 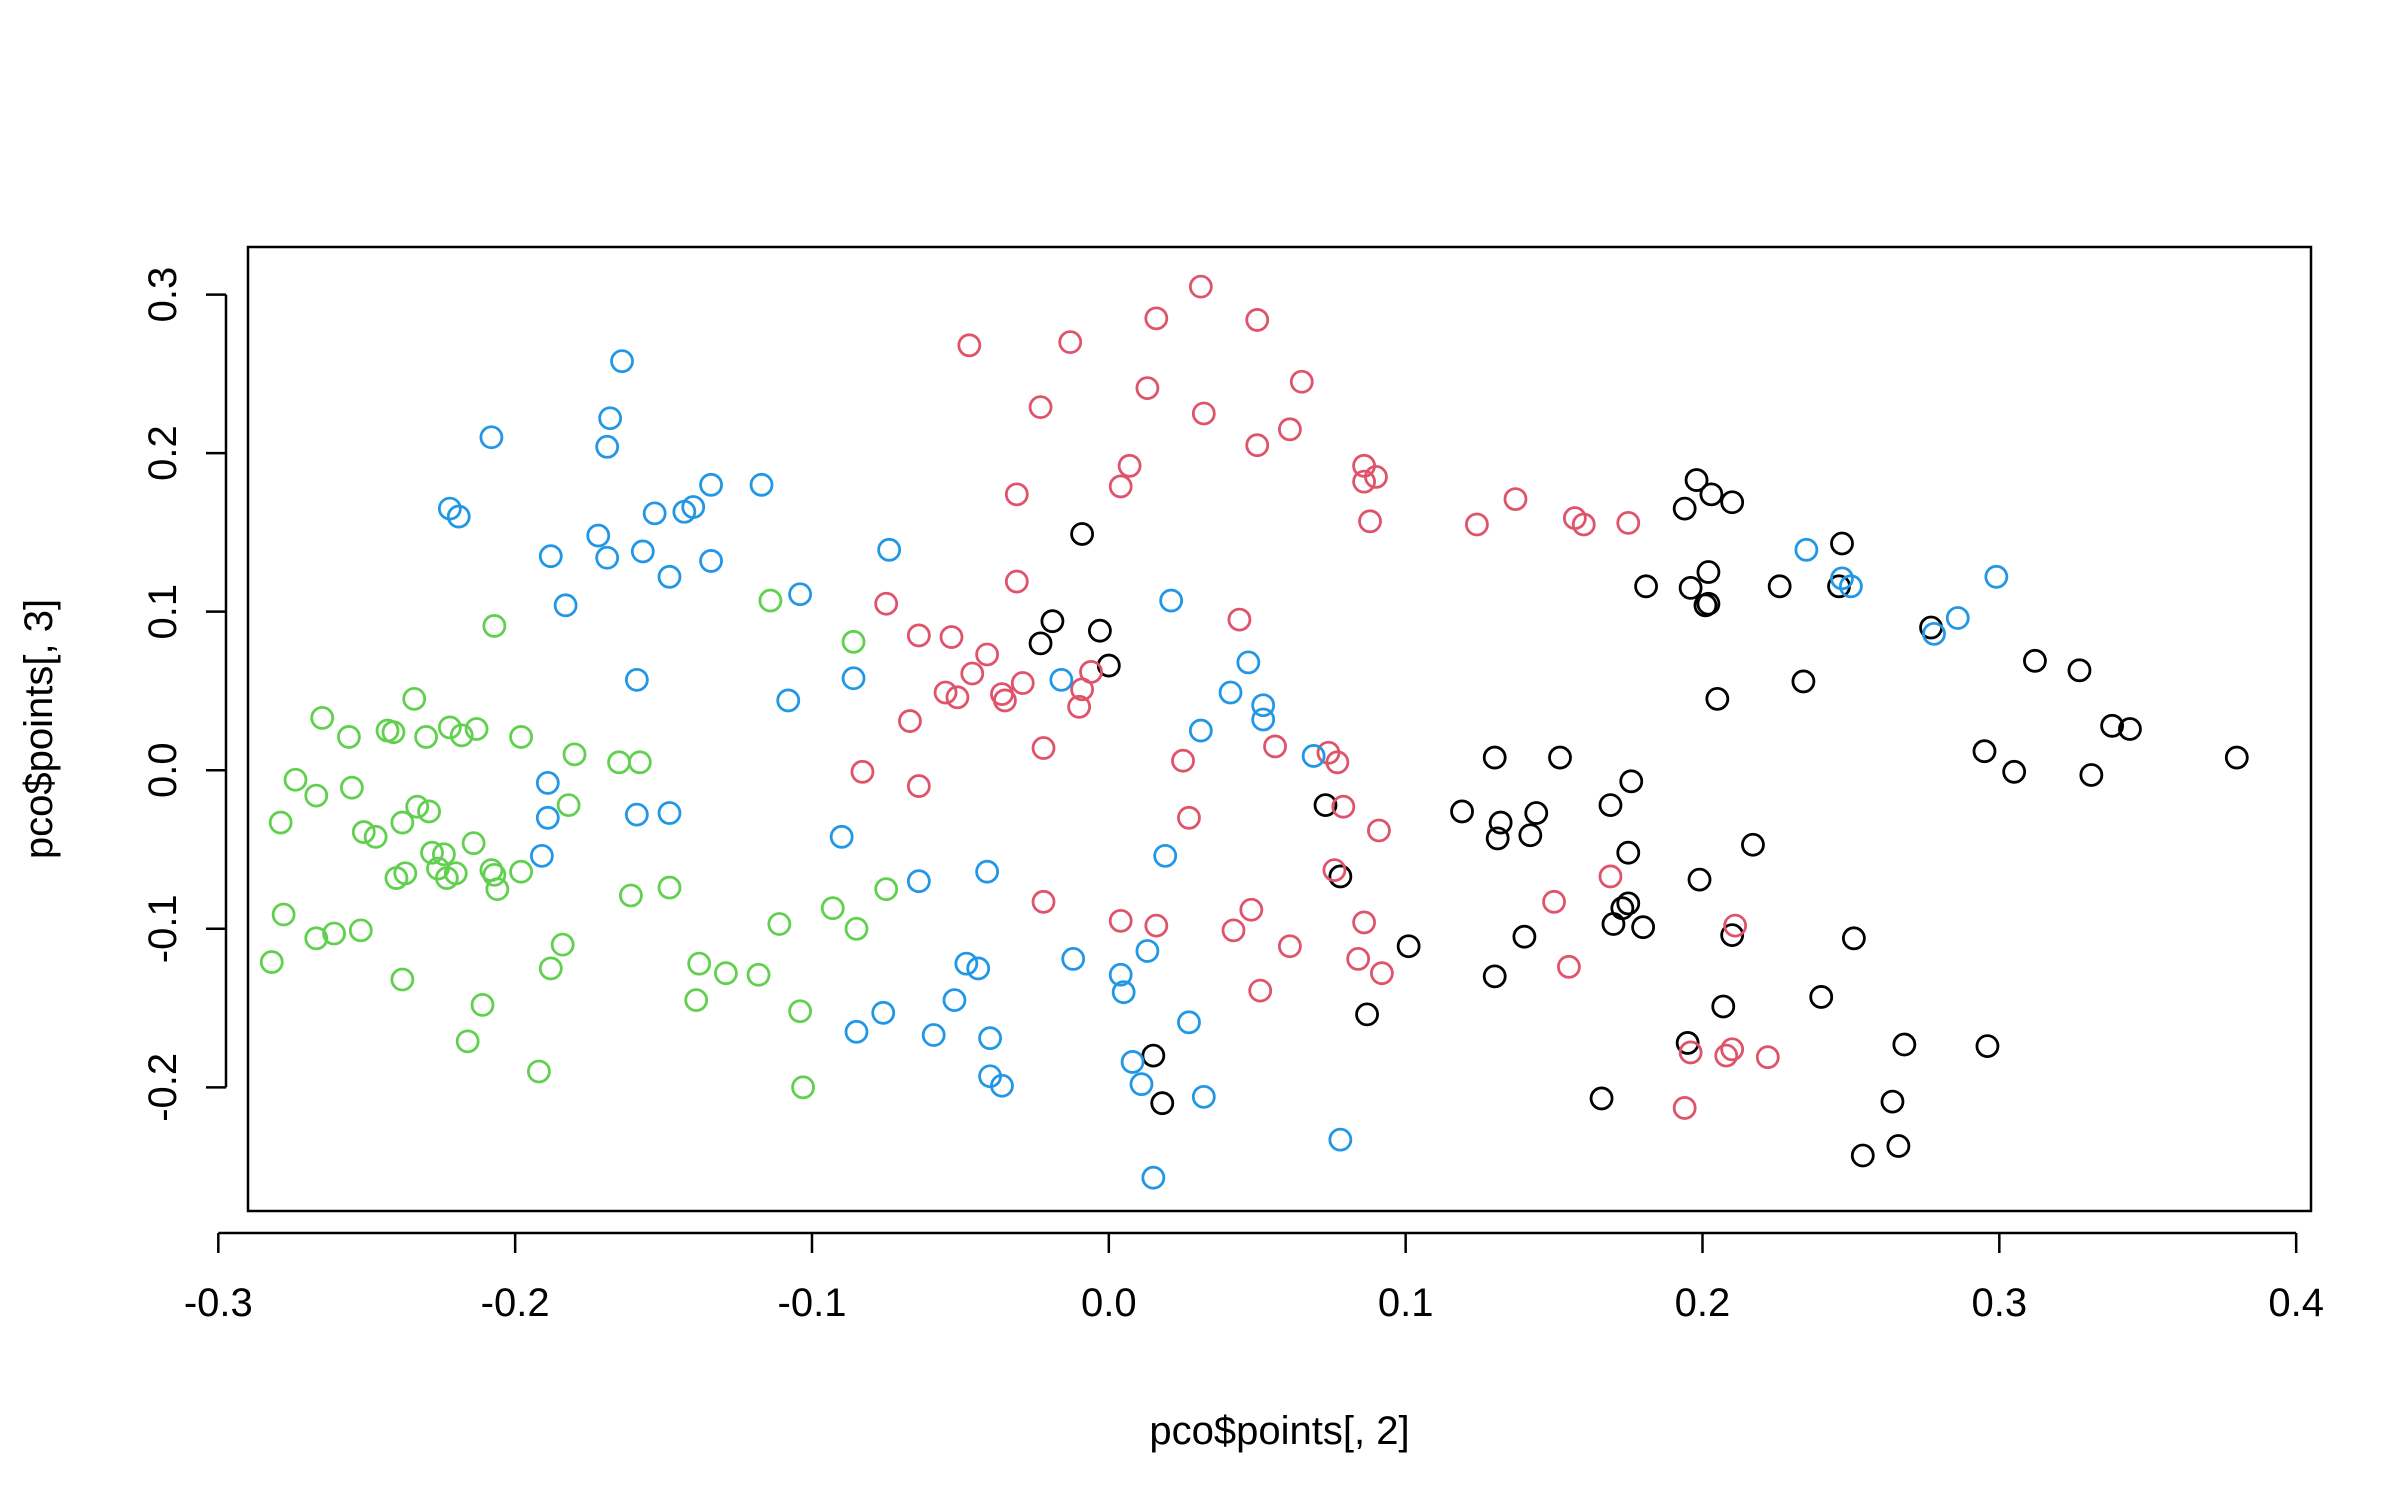 I want to click on y-tick-label: 0.2, so click(x=163, y=453).